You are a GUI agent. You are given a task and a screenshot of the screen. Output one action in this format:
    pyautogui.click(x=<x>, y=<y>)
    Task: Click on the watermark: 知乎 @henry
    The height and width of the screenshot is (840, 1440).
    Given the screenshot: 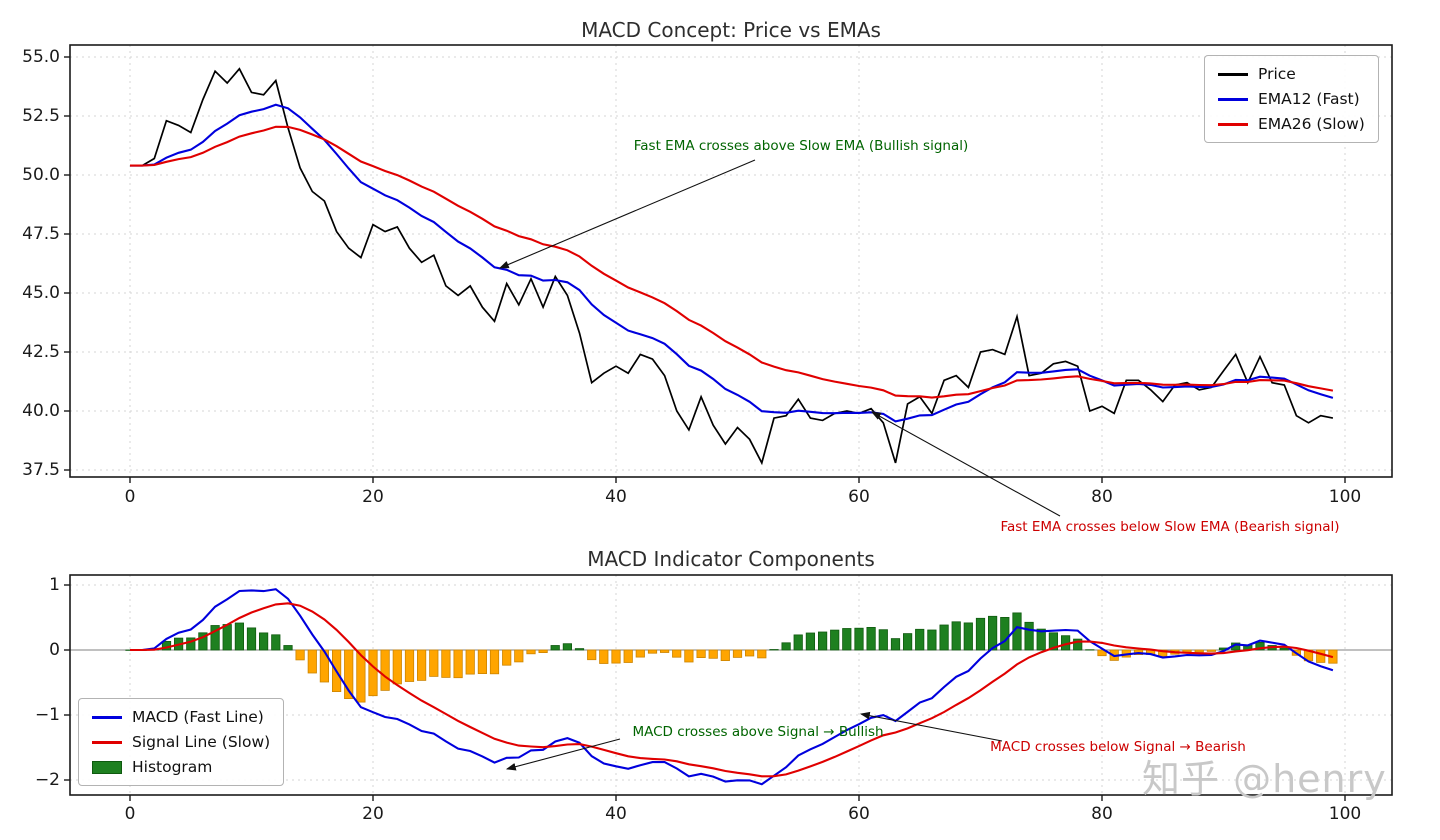 What is the action you would take?
    pyautogui.click(x=1264, y=779)
    